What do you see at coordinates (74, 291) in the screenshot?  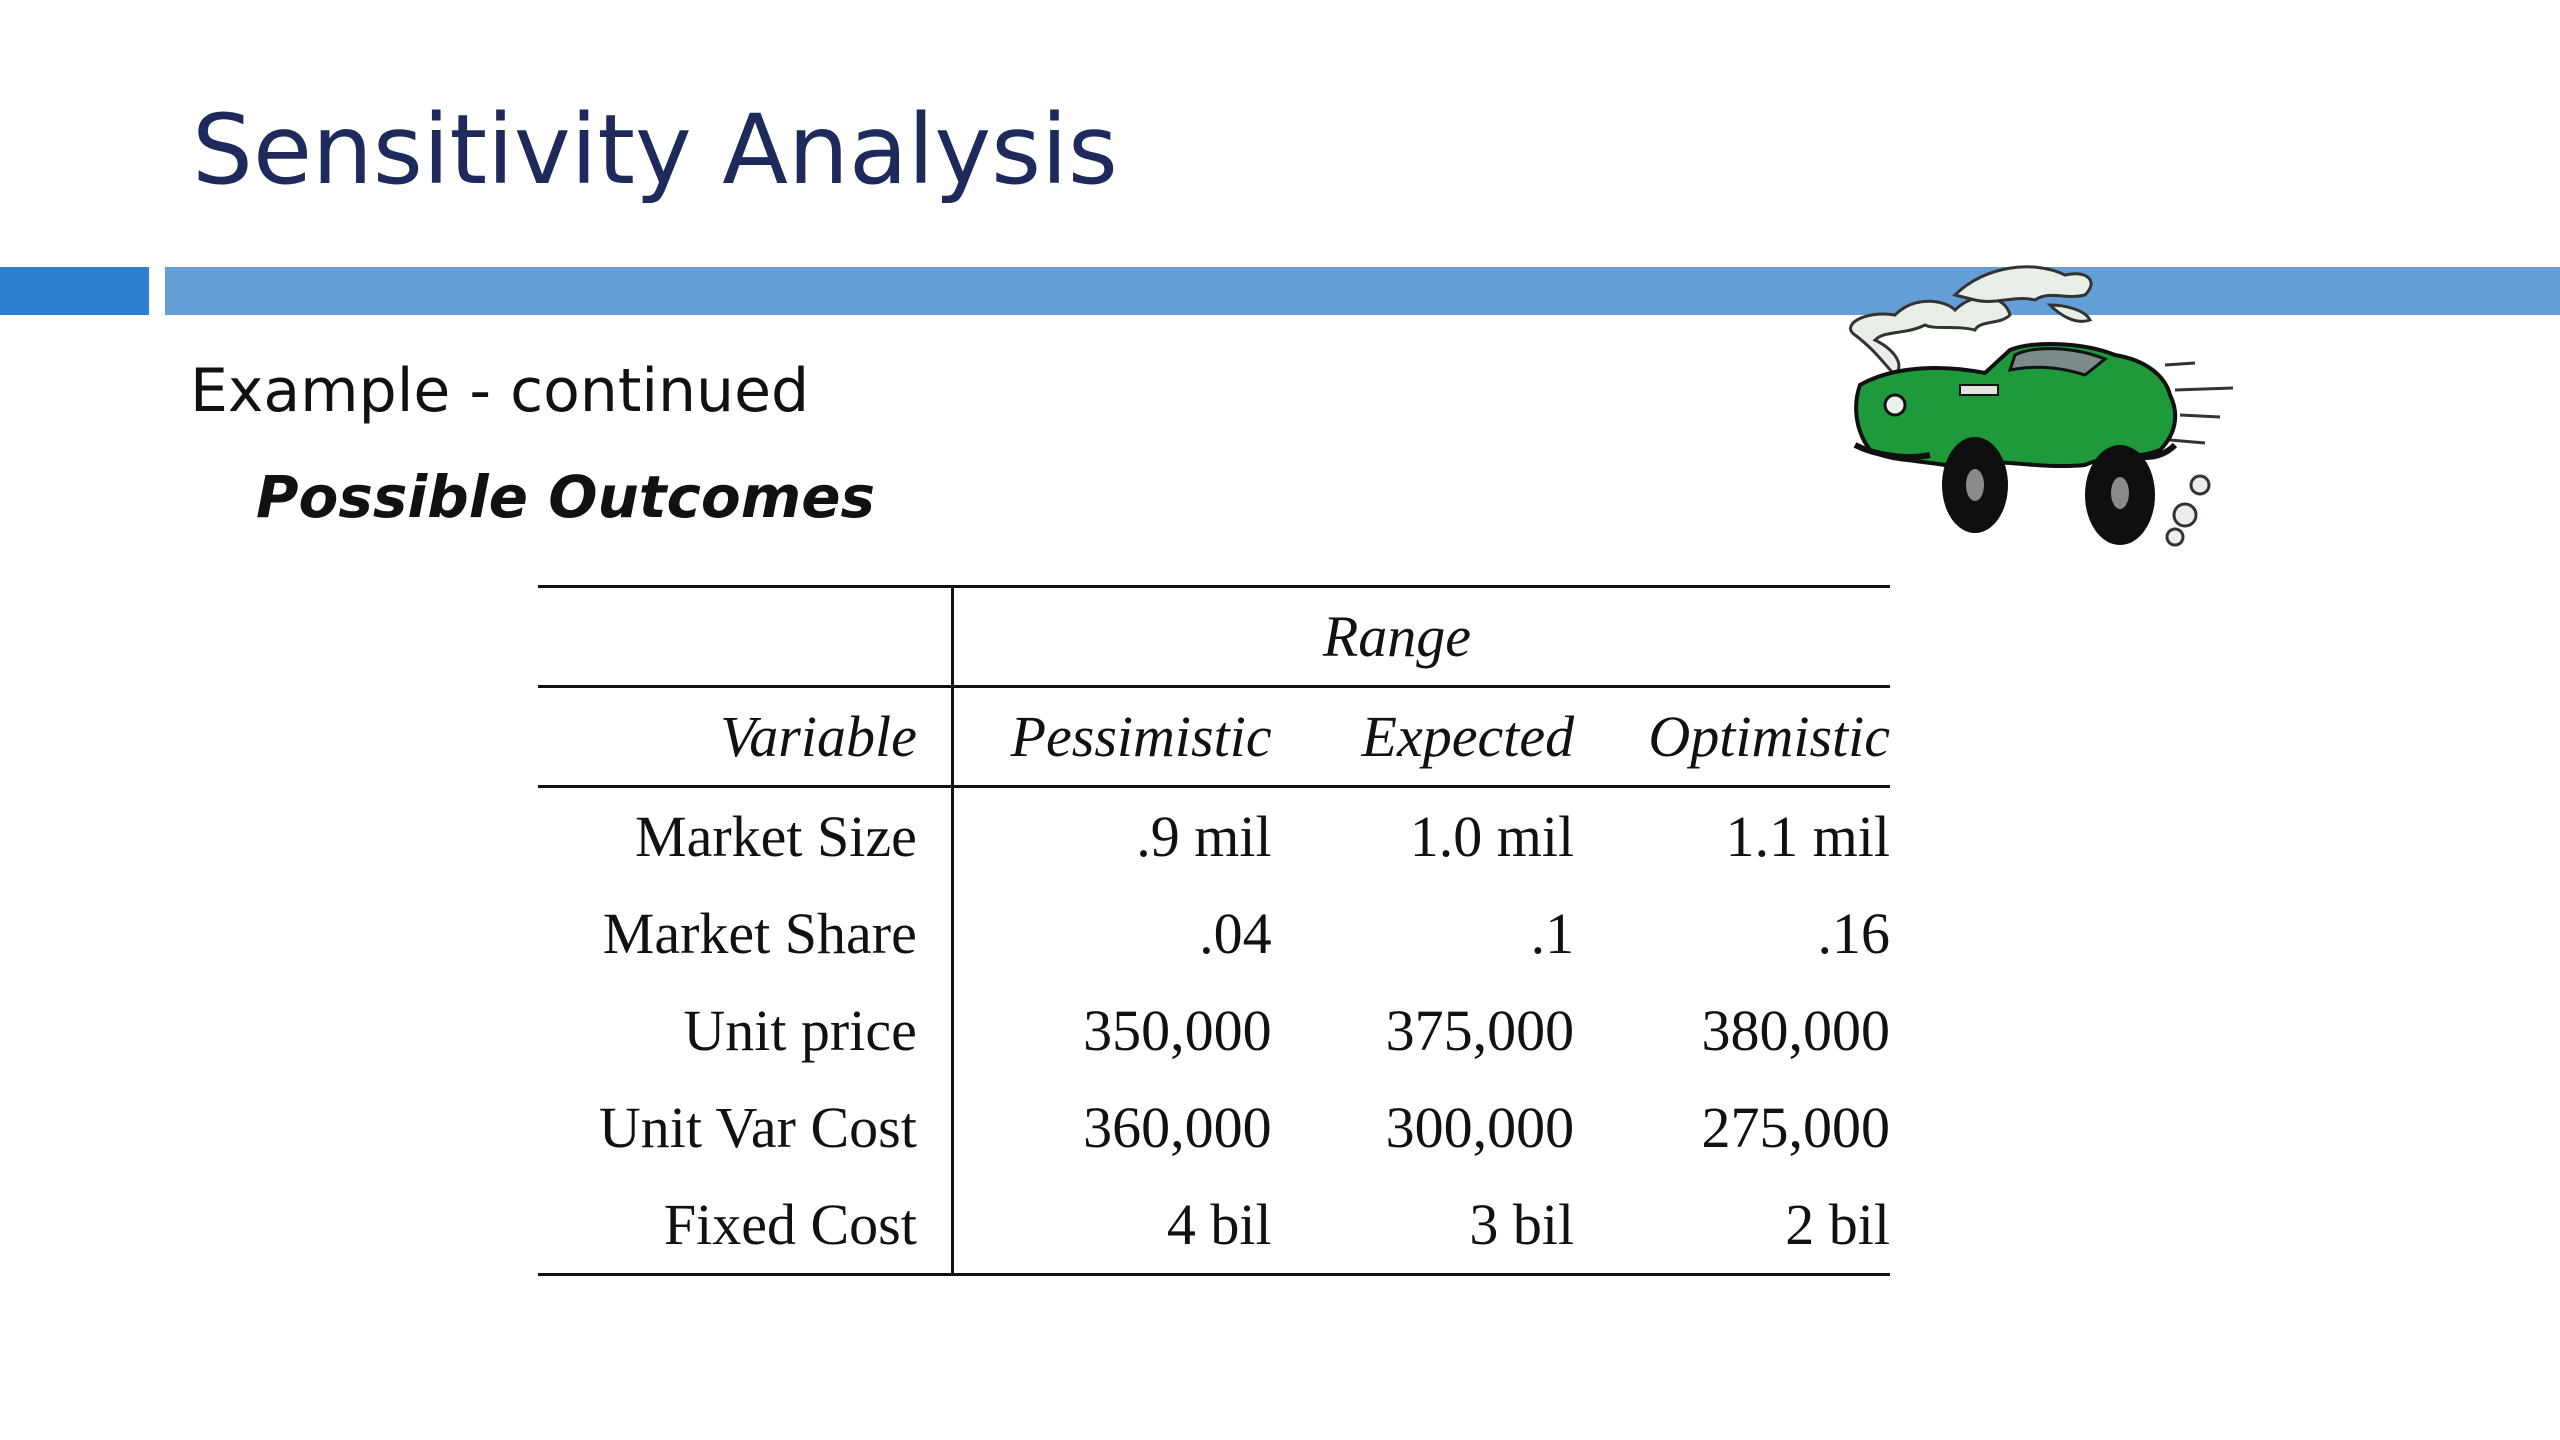 I see `accent-bar-left` at bounding box center [74, 291].